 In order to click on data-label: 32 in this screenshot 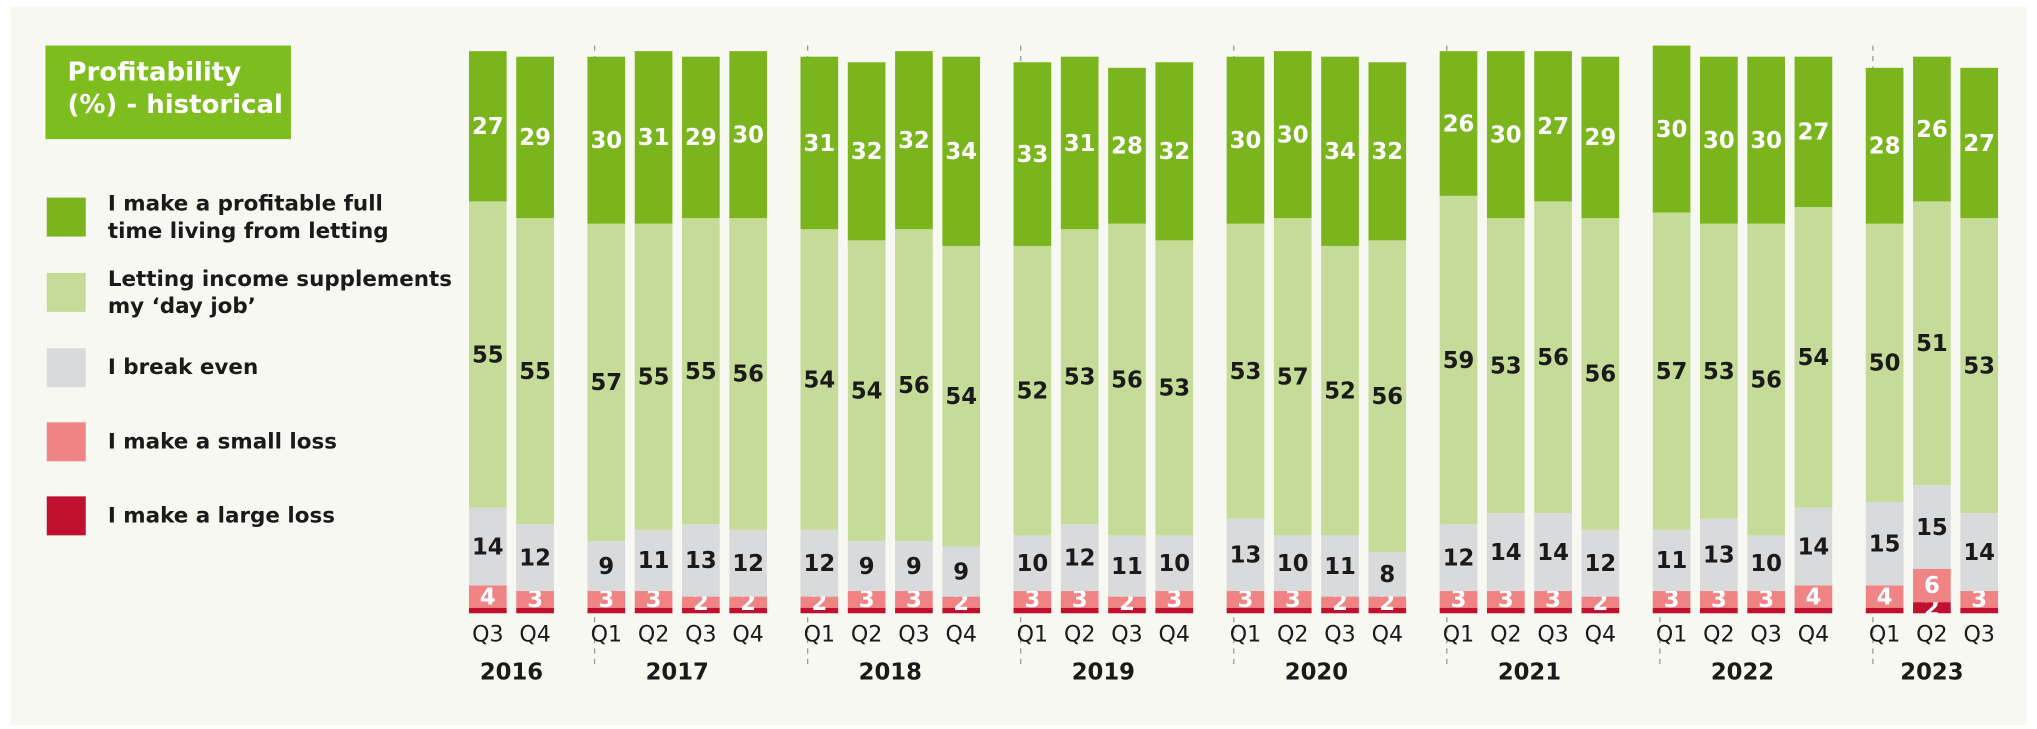, I will do `click(914, 141)`.